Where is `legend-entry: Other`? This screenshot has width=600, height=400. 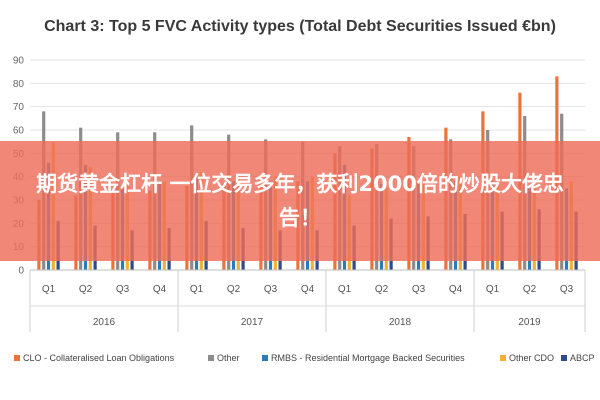 legend-entry: Other is located at coordinates (228, 358).